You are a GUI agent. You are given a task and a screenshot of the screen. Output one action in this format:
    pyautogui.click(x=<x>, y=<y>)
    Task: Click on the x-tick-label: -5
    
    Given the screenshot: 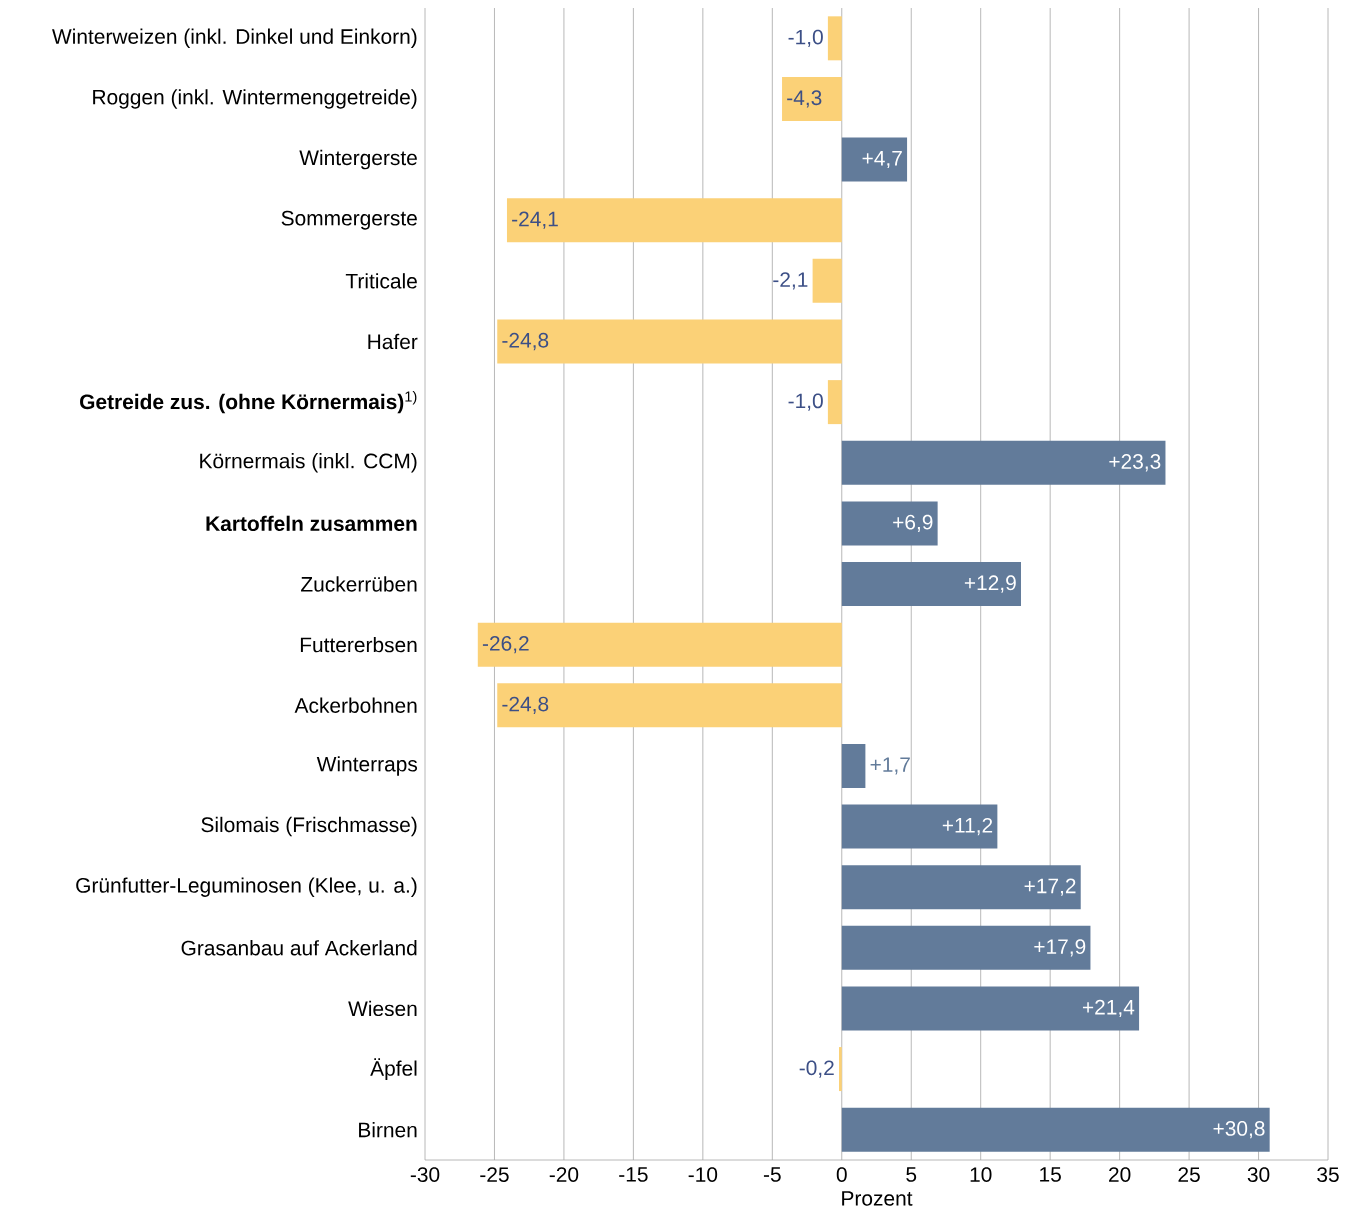 What is the action you would take?
    pyautogui.click(x=772, y=1174)
    